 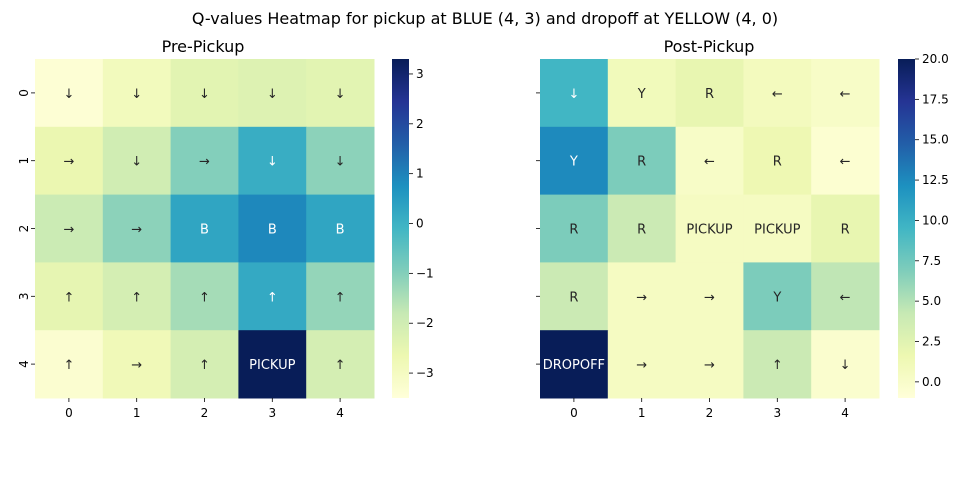 I want to click on x-tick-label: 3, so click(x=272, y=413).